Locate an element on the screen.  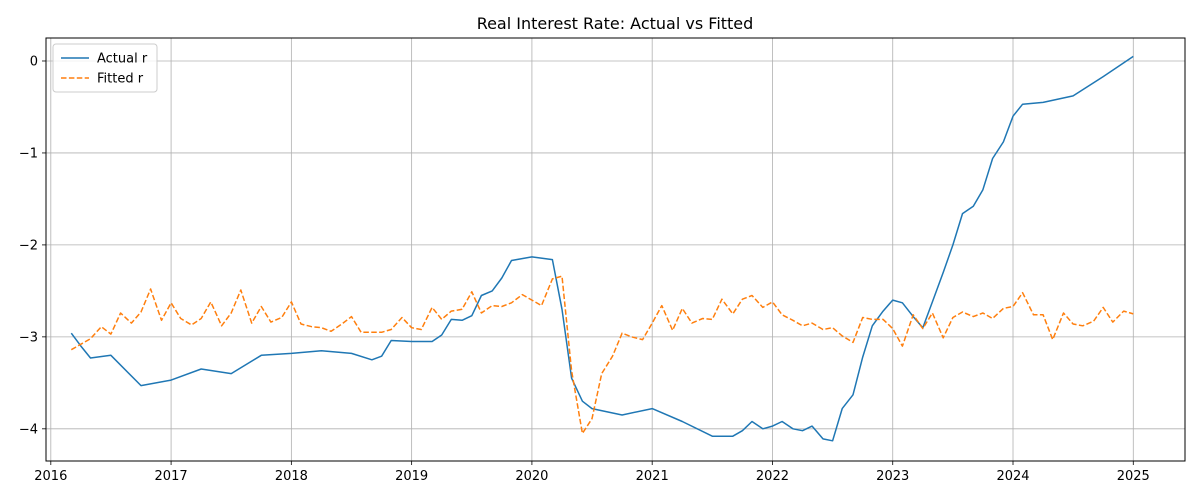
x-tick-label: 2017 is located at coordinates (171, 476).